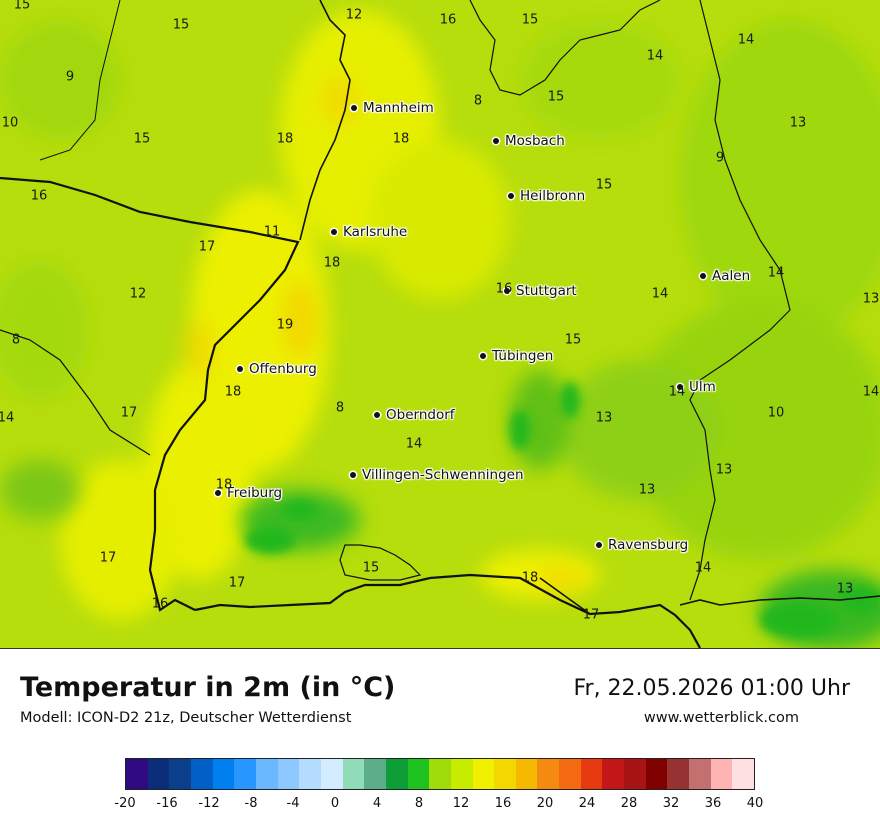 Image resolution: width=880 pixels, height=830 pixels. I want to click on city-name: Ulm, so click(702, 387).